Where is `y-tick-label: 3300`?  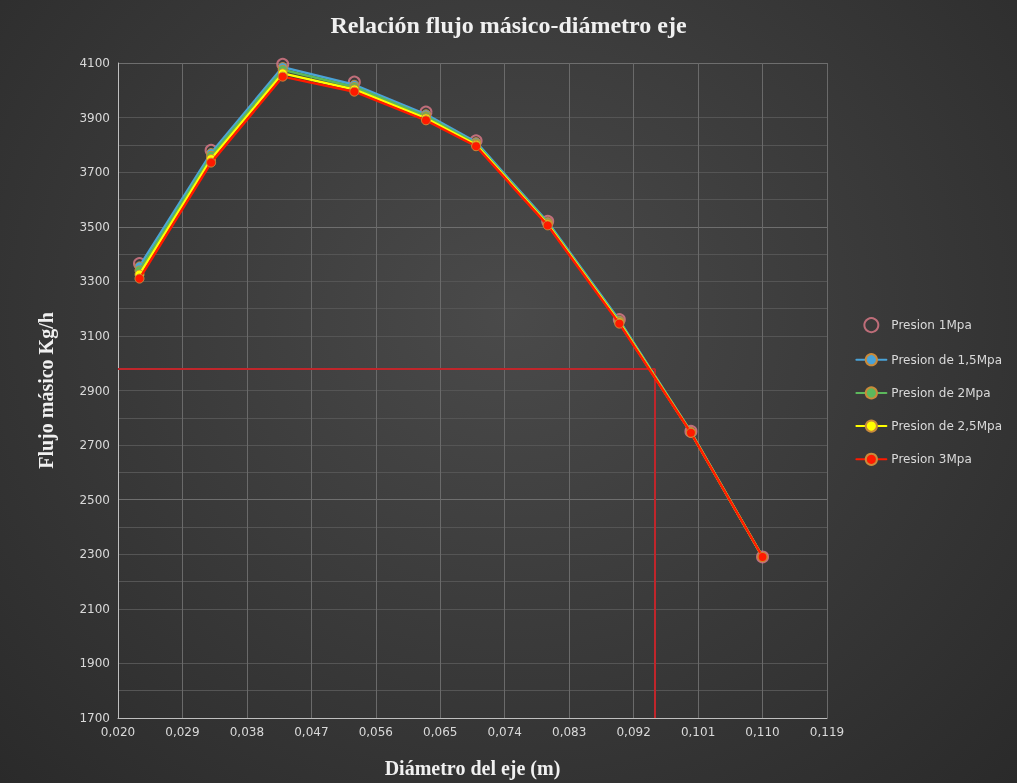
y-tick-label: 3300 is located at coordinates (94, 281).